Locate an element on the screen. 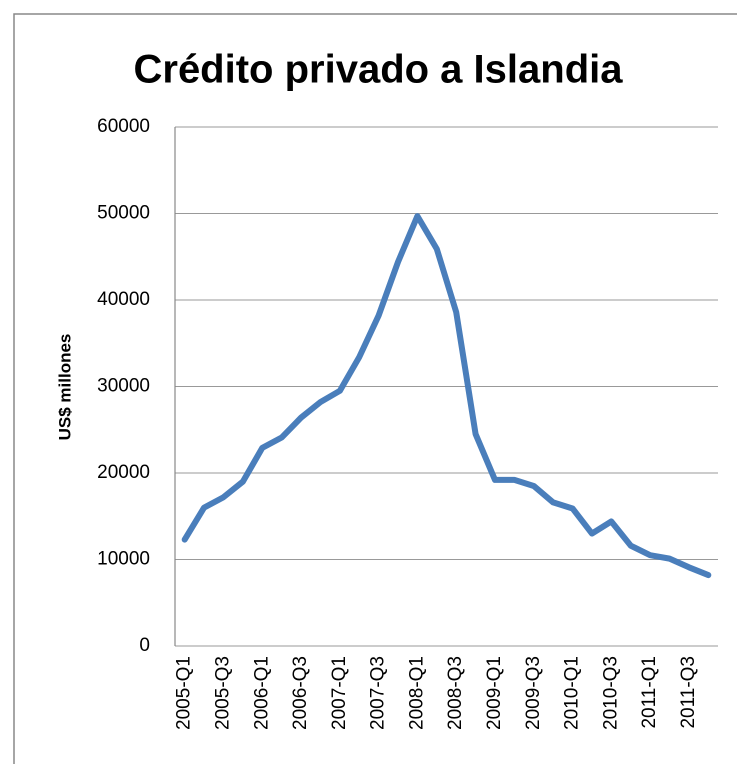 This screenshot has height=764, width=737. x-tick-label: 2007-Q3 is located at coordinates (378, 693).